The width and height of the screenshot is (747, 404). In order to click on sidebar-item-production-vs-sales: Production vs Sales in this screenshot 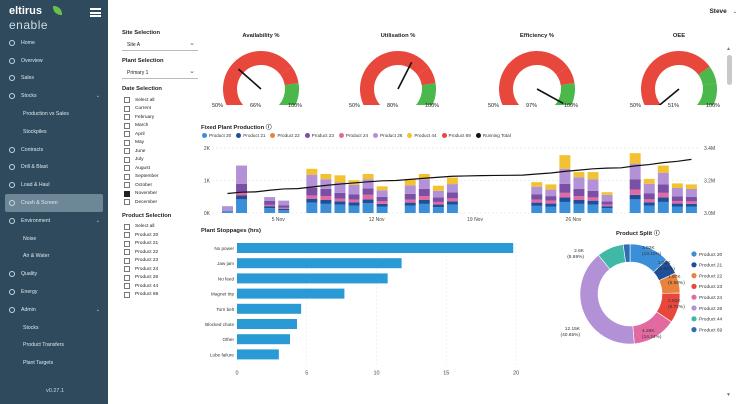, I will do `click(54, 114)`.